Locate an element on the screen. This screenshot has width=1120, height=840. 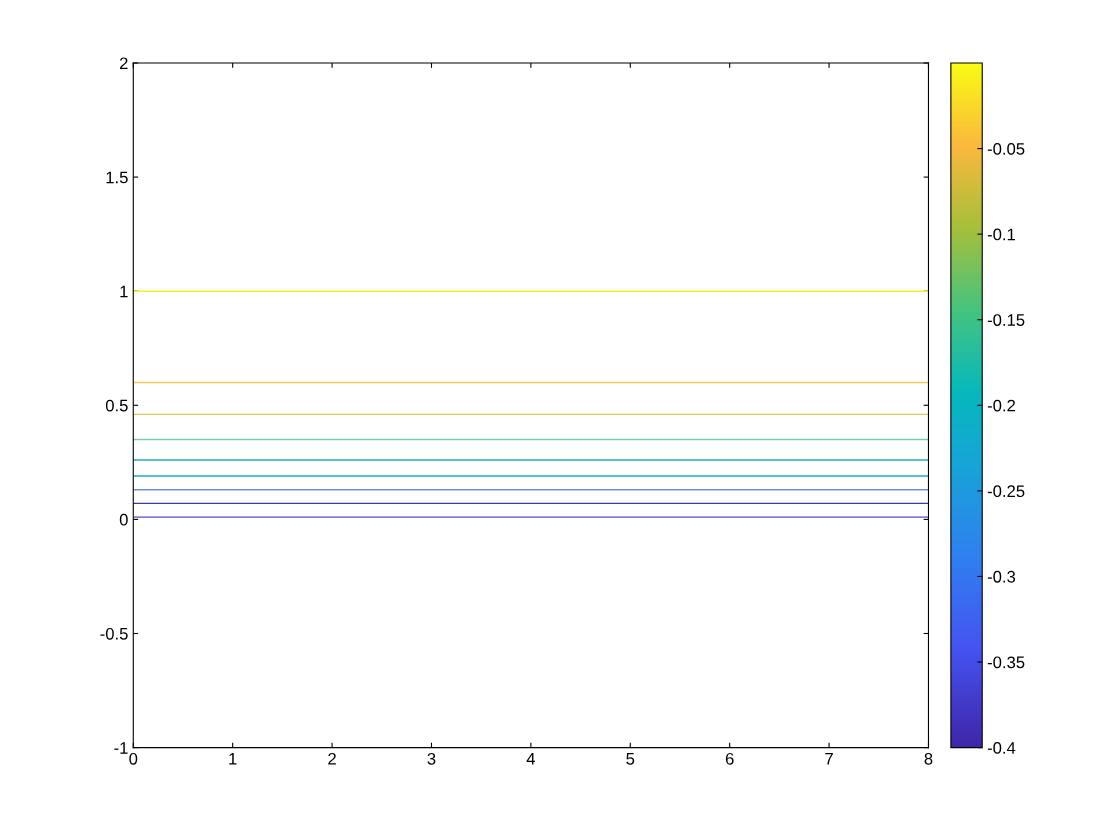
x-tick-label: 5 is located at coordinates (630, 759).